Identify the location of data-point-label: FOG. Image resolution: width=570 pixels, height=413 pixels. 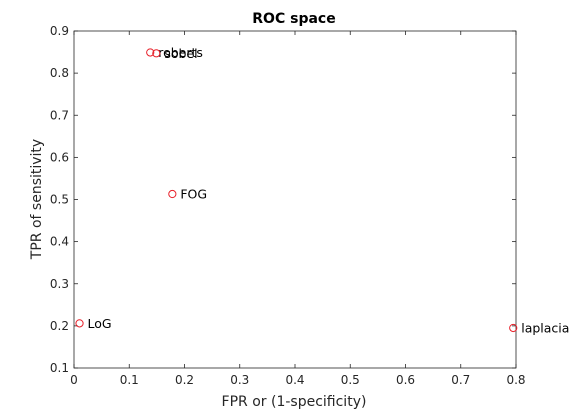
(193, 194).